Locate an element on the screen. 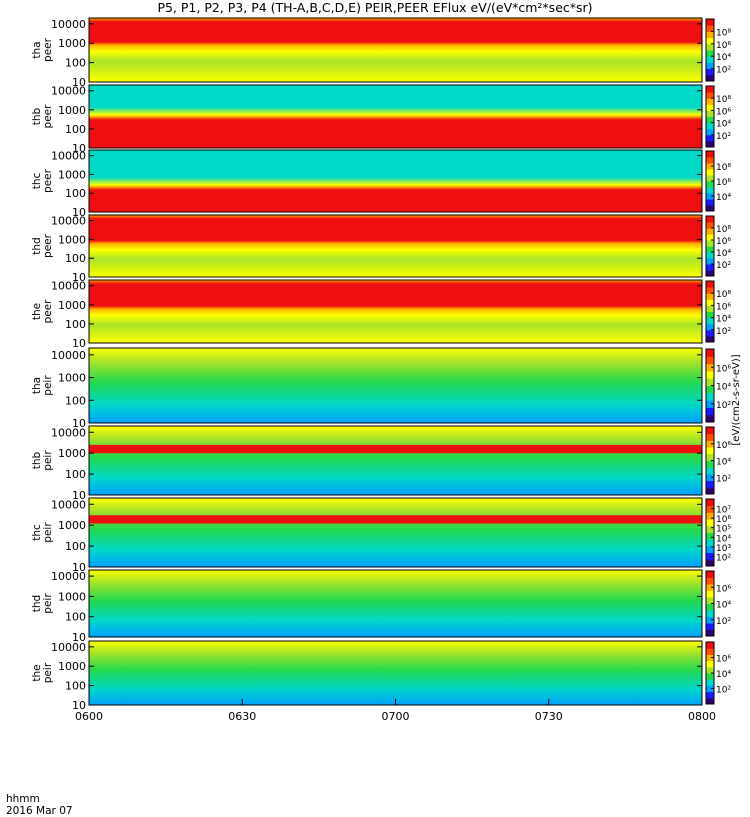  colorbar-tick-label: 10⁷ is located at coordinates (723, 511).